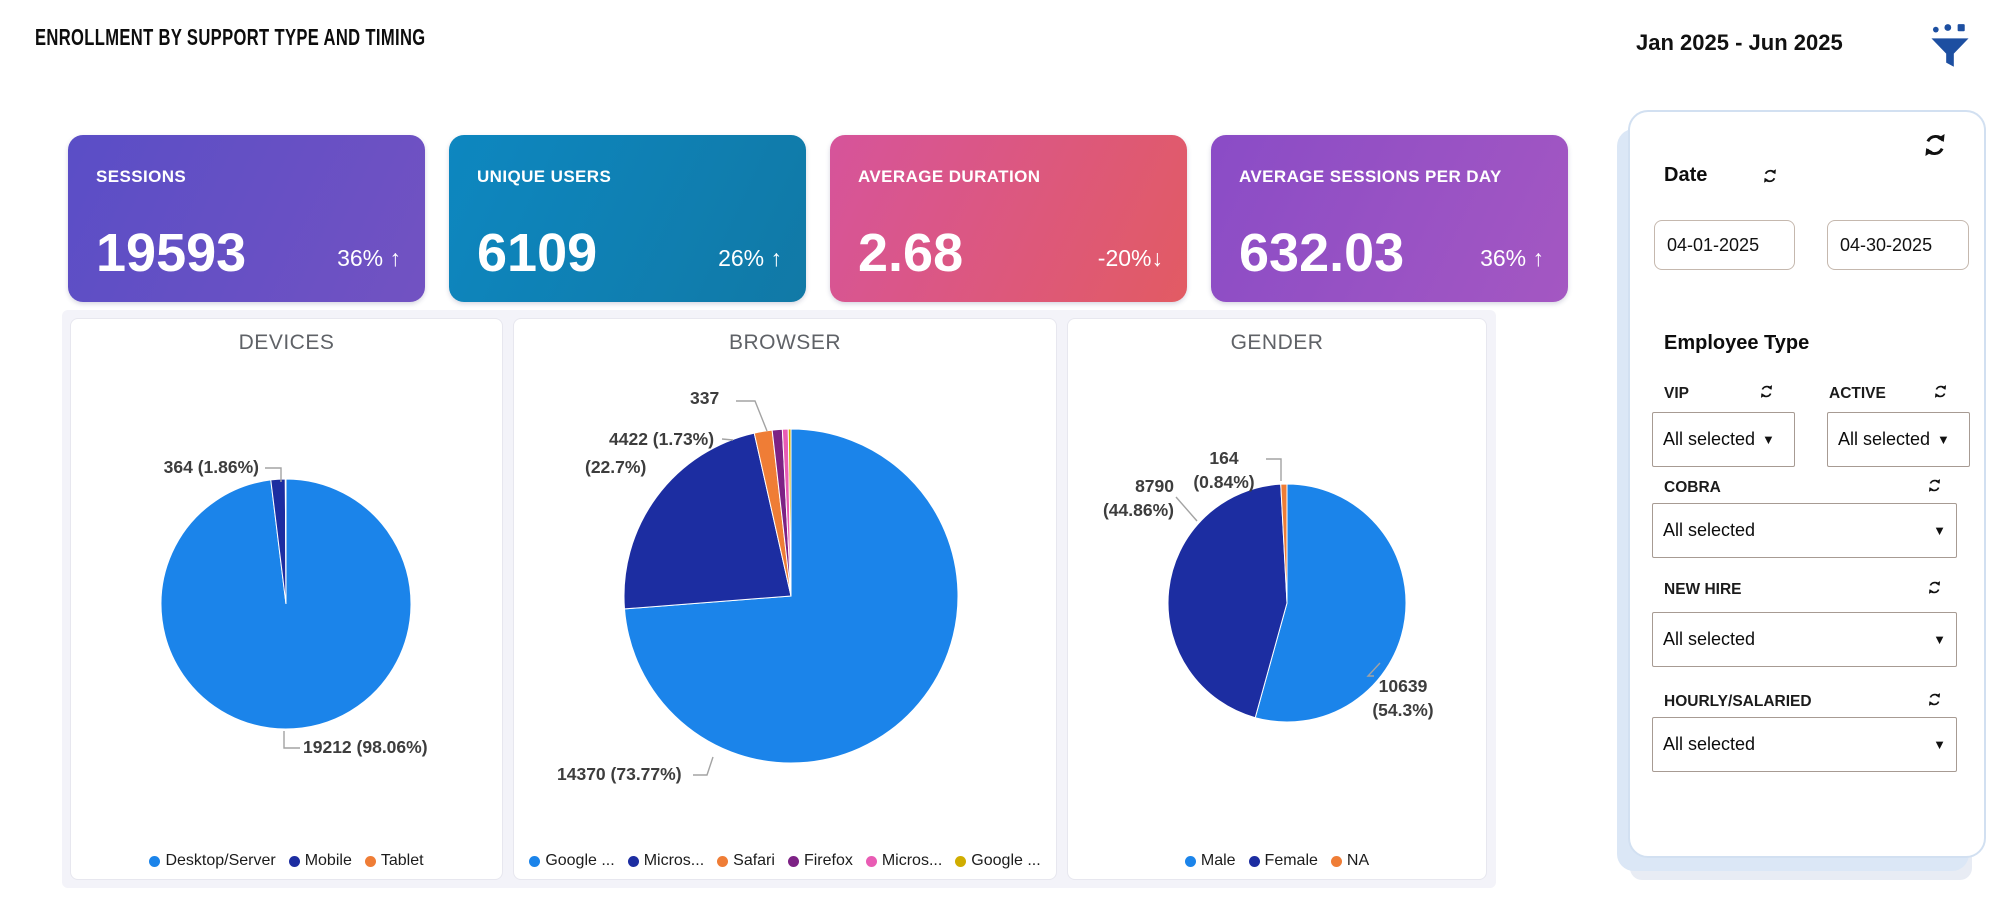 The width and height of the screenshot is (2000, 902). I want to click on browser-pie-chart, so click(791, 588).